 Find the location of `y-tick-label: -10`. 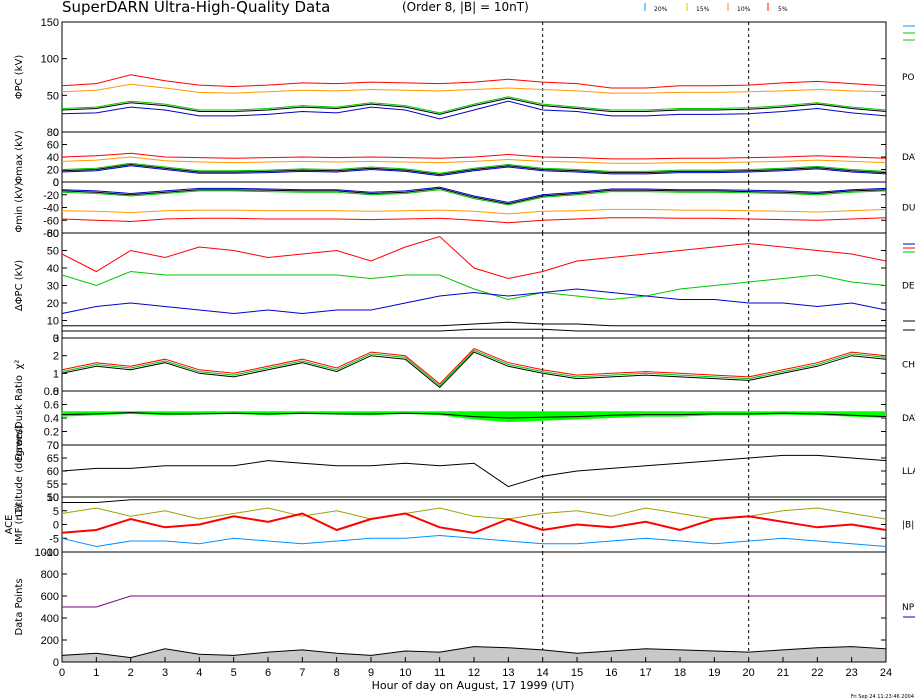

y-tick-label: -10 is located at coordinates (51, 553).